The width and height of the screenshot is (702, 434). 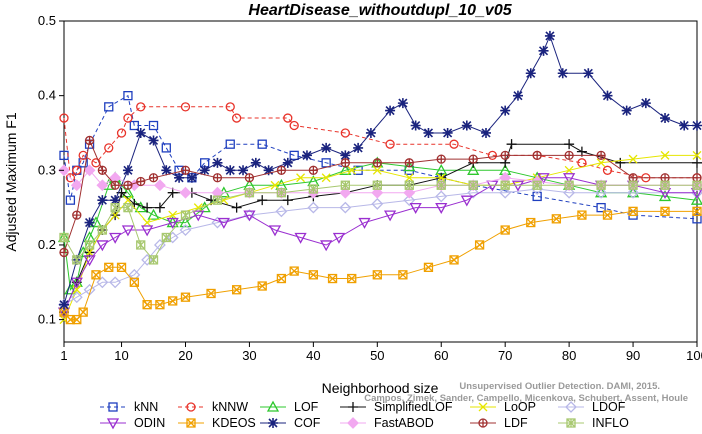 I want to click on series-fastabod, so click(x=380, y=181).